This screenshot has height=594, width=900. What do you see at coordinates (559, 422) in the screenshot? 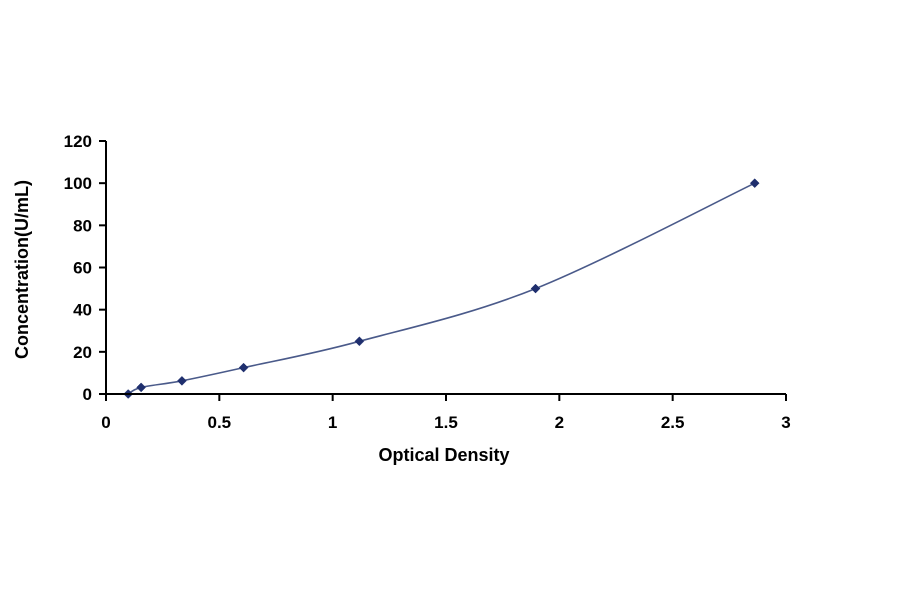
I see `x-tick-label: 2` at bounding box center [559, 422].